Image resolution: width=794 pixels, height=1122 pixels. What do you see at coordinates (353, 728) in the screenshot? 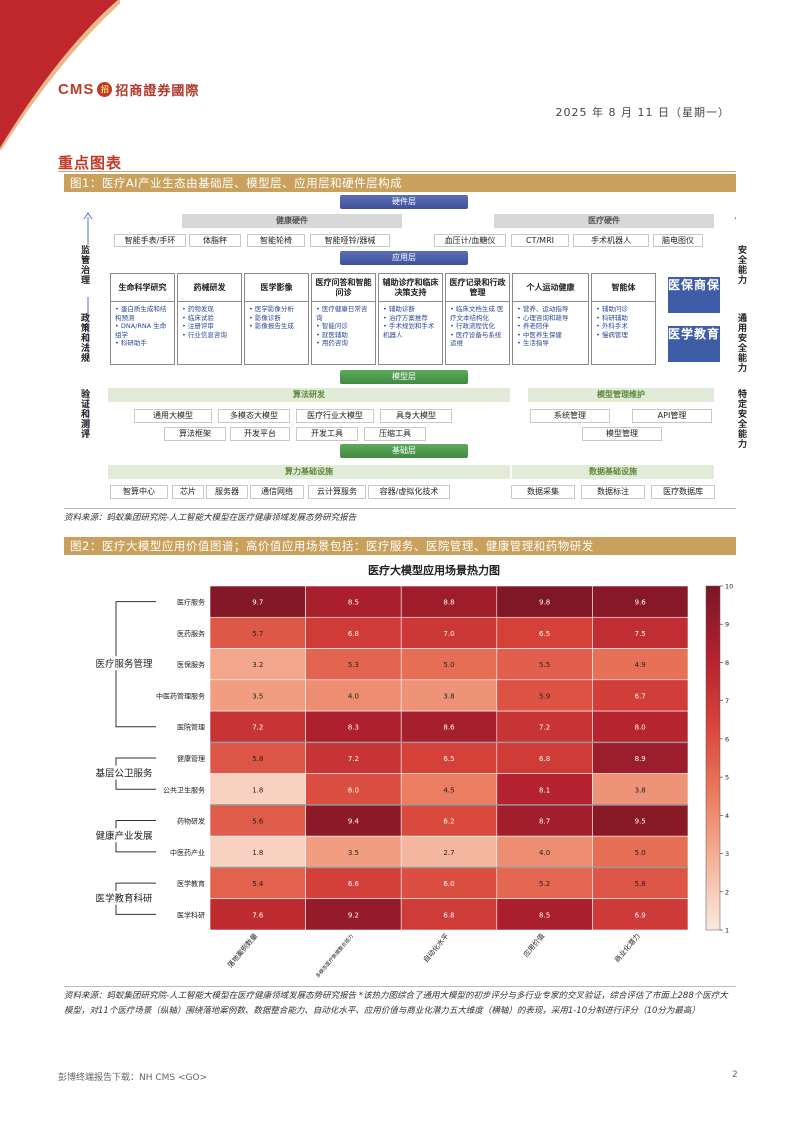
I see `heatmap-cell-label: 8.3` at bounding box center [353, 728].